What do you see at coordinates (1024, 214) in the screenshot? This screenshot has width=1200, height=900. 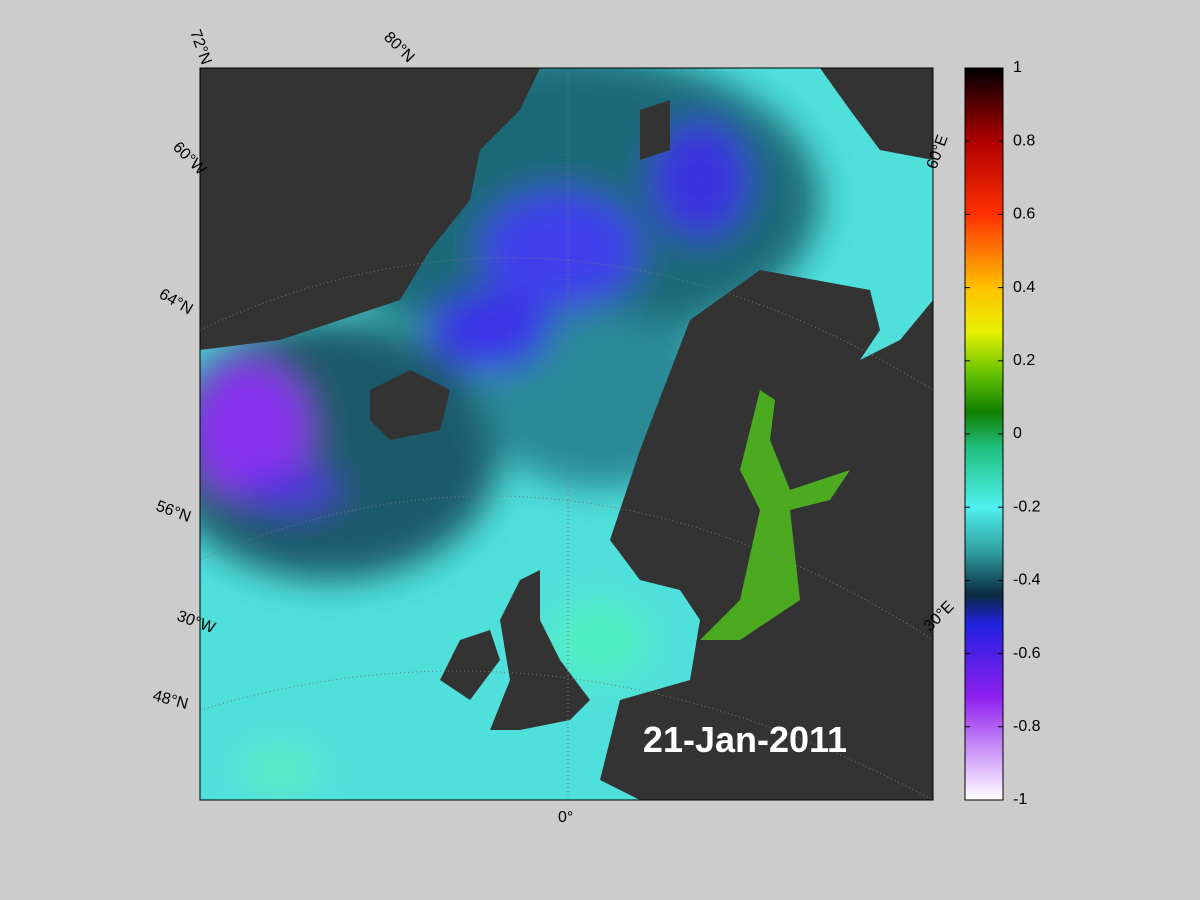 I see `colorbar-tick-label: 0.6` at bounding box center [1024, 214].